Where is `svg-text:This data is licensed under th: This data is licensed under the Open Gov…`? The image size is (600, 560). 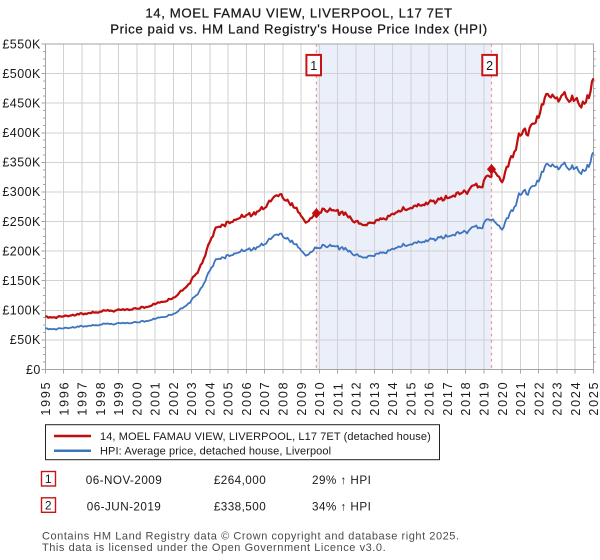
svg-text:This data is licensed under th: This data is licensed under the Open Gov… is located at coordinates (214, 548).